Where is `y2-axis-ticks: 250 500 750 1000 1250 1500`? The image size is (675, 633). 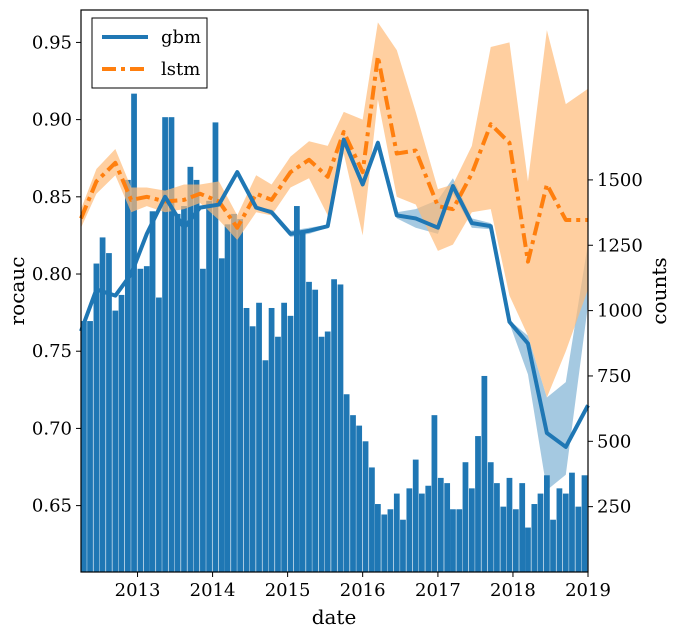 y2-axis-ticks: 250 500 750 1000 1250 1500 is located at coordinates (615, 344).